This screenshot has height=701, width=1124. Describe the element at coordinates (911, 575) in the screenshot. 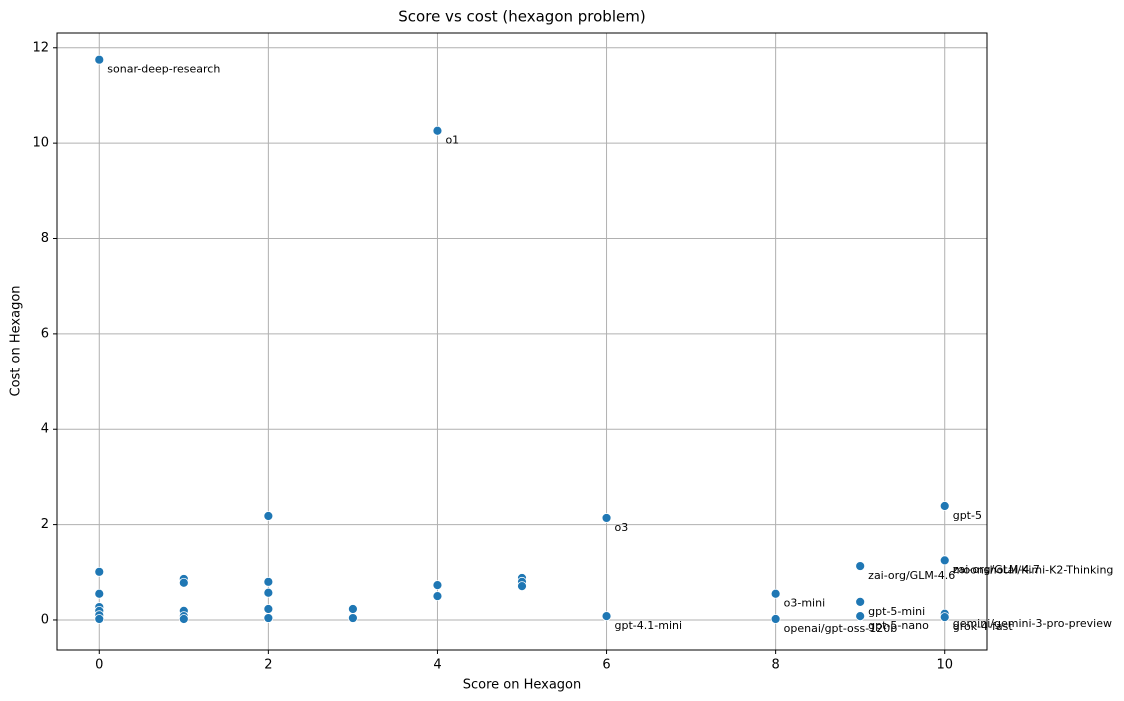

I see `point-label: zai-org/GLM-4.6` at that location.